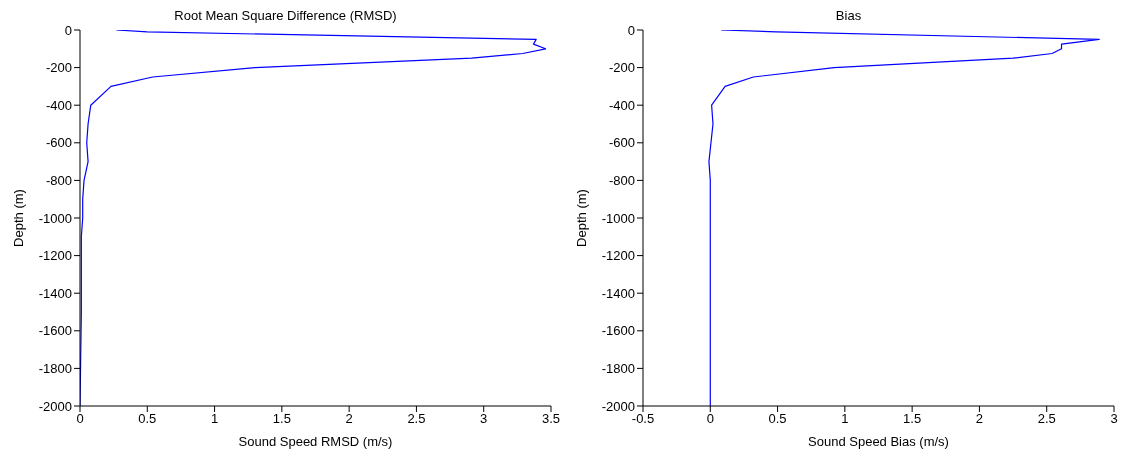  What do you see at coordinates (848, 16) in the screenshot?
I see `chart-title: Bias` at bounding box center [848, 16].